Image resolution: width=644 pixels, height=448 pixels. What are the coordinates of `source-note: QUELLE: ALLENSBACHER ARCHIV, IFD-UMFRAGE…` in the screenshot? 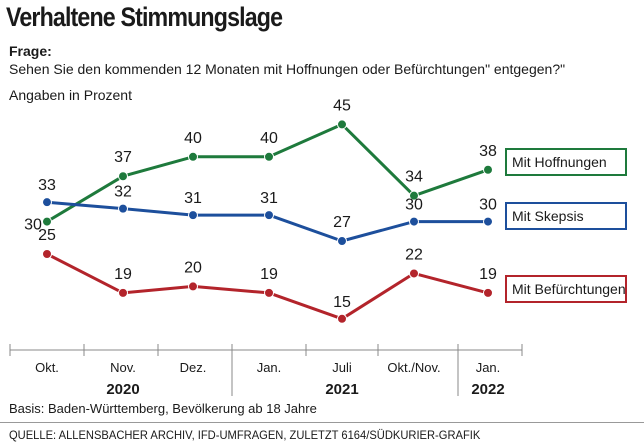 It's located at (245, 435).